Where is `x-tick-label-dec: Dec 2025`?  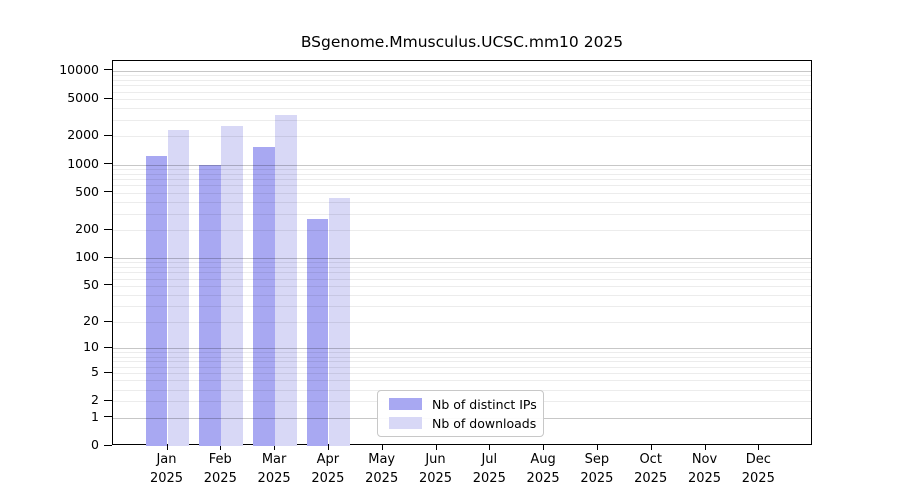 x-tick-label-dec: Dec 2025 is located at coordinates (758, 469).